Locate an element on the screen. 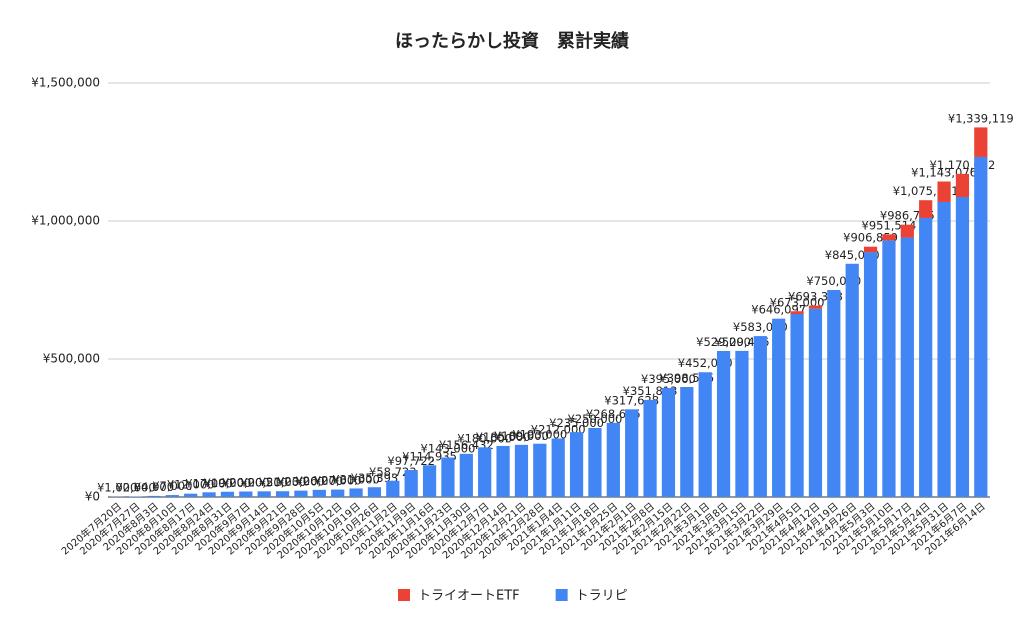 The image size is (1024, 634). total-label: ¥17,000 is located at coordinates (209, 483).